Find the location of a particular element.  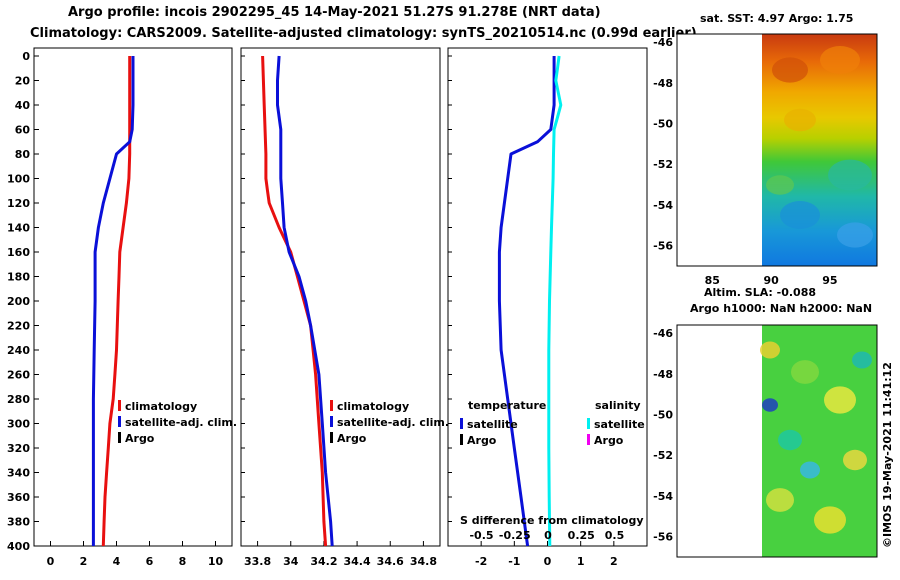

sla-map-land-mask is located at coordinates (719, 441).